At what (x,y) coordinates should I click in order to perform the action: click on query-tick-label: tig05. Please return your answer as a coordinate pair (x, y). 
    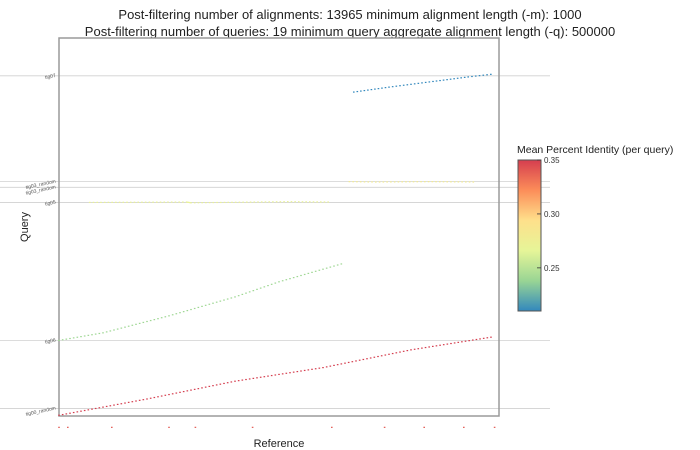
    Looking at the image, I should click on (51, 203).